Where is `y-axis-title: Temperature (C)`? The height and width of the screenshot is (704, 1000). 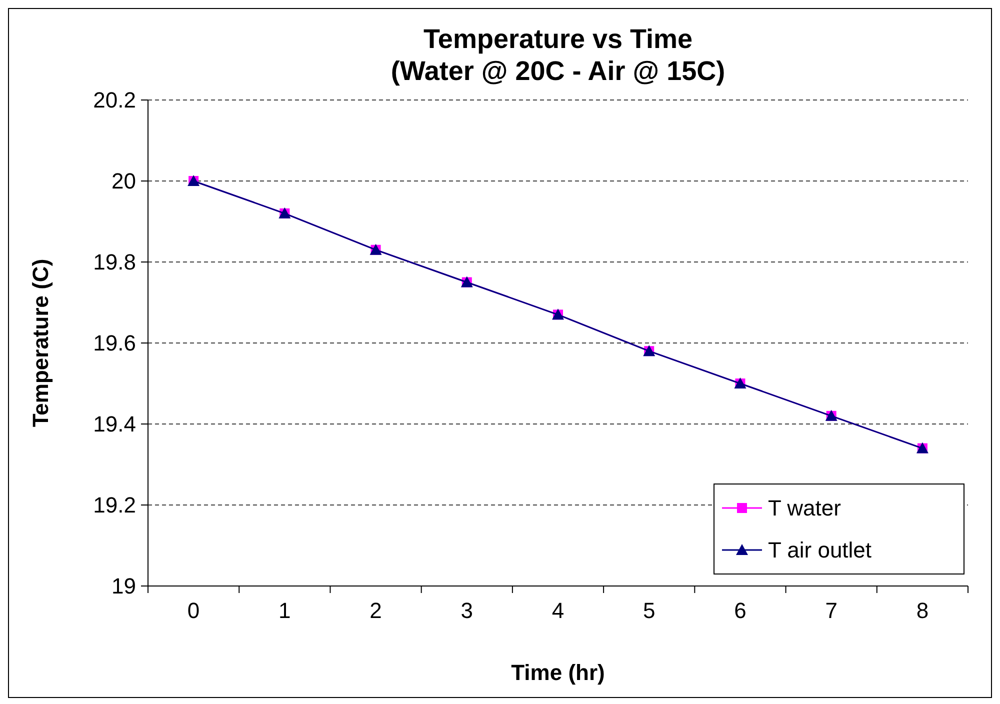 y-axis-title: Temperature (C) is located at coordinates (40, 343).